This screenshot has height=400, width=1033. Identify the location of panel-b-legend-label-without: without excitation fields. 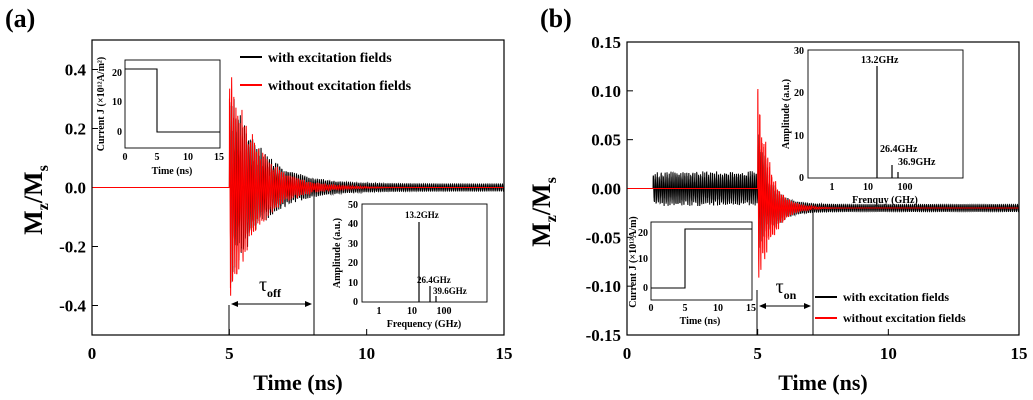
(904, 318).